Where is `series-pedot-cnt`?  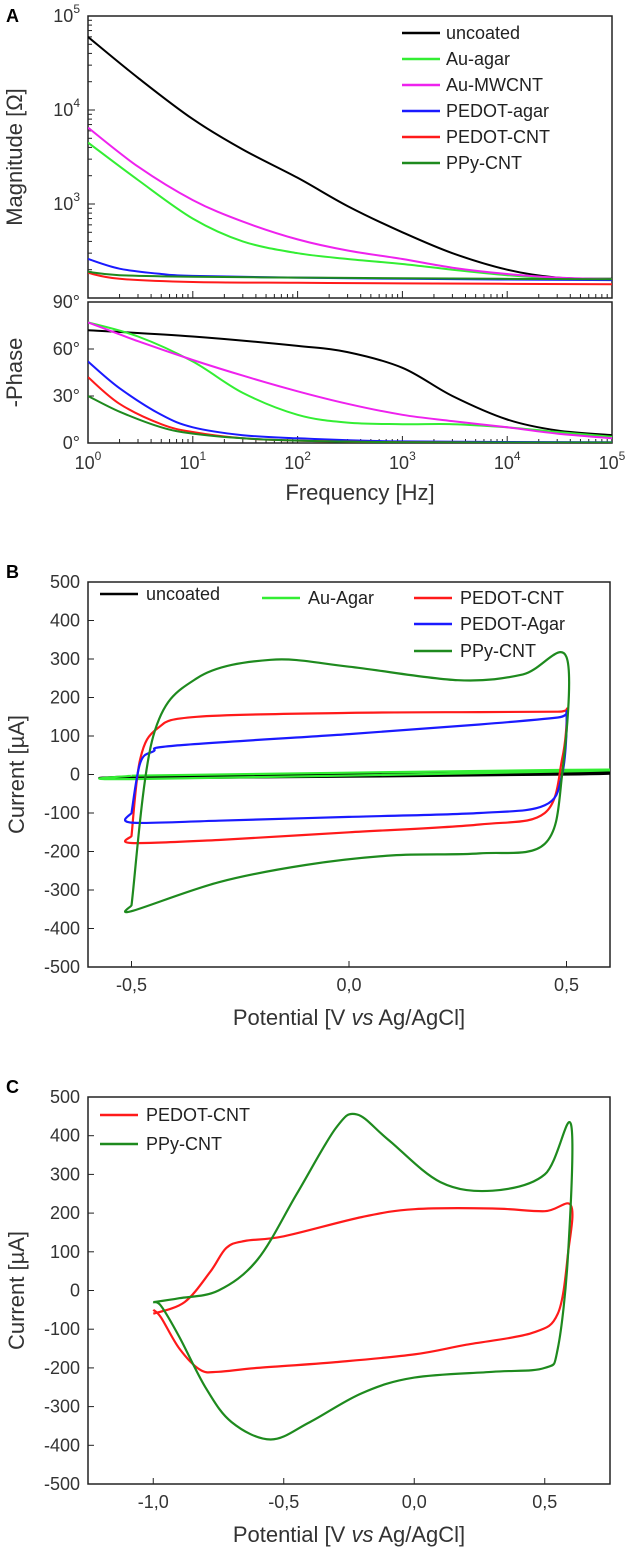
series-pedot-cnt is located at coordinates (363, 1288).